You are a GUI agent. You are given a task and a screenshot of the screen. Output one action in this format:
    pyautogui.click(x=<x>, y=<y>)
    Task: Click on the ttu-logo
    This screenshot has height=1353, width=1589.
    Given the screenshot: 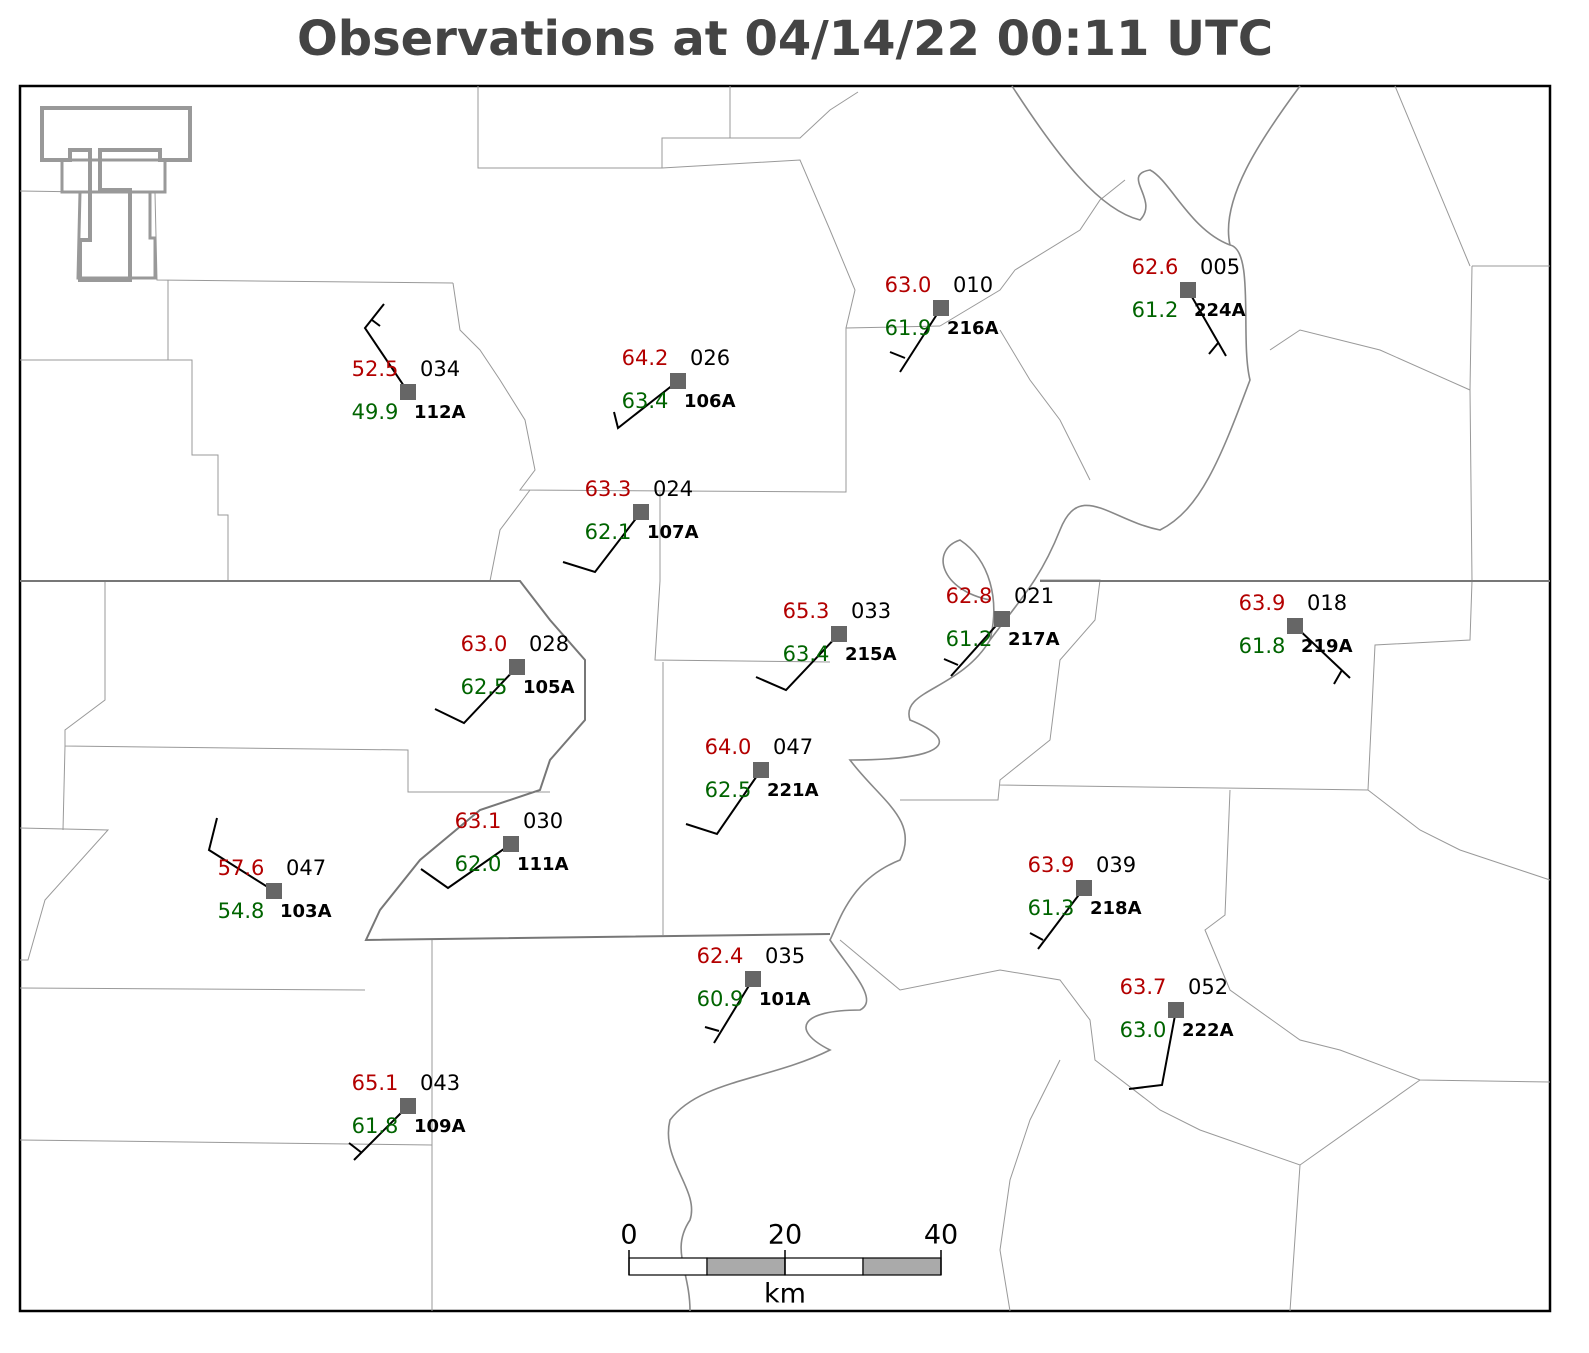 What is the action you would take?
    pyautogui.click(x=116, y=194)
    